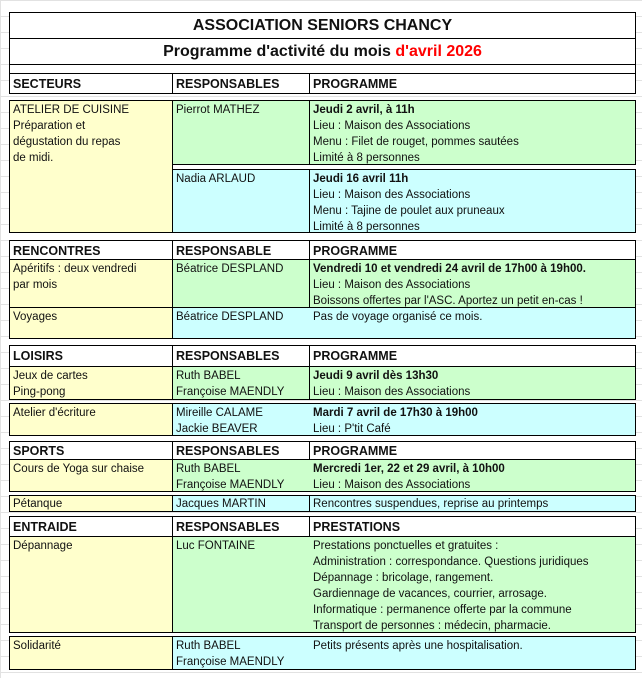 The height and width of the screenshot is (678, 642). What do you see at coordinates (39, 392) in the screenshot?
I see `secteur-name: Ping-pong` at bounding box center [39, 392].